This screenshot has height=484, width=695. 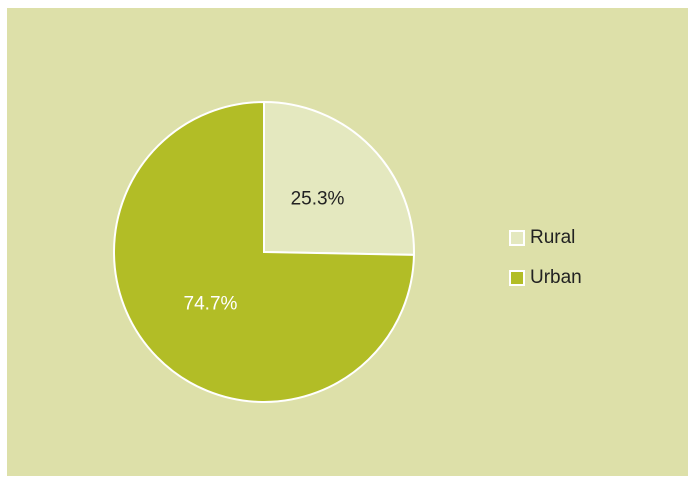 I want to click on data-label: 74.7%, so click(x=211, y=304).